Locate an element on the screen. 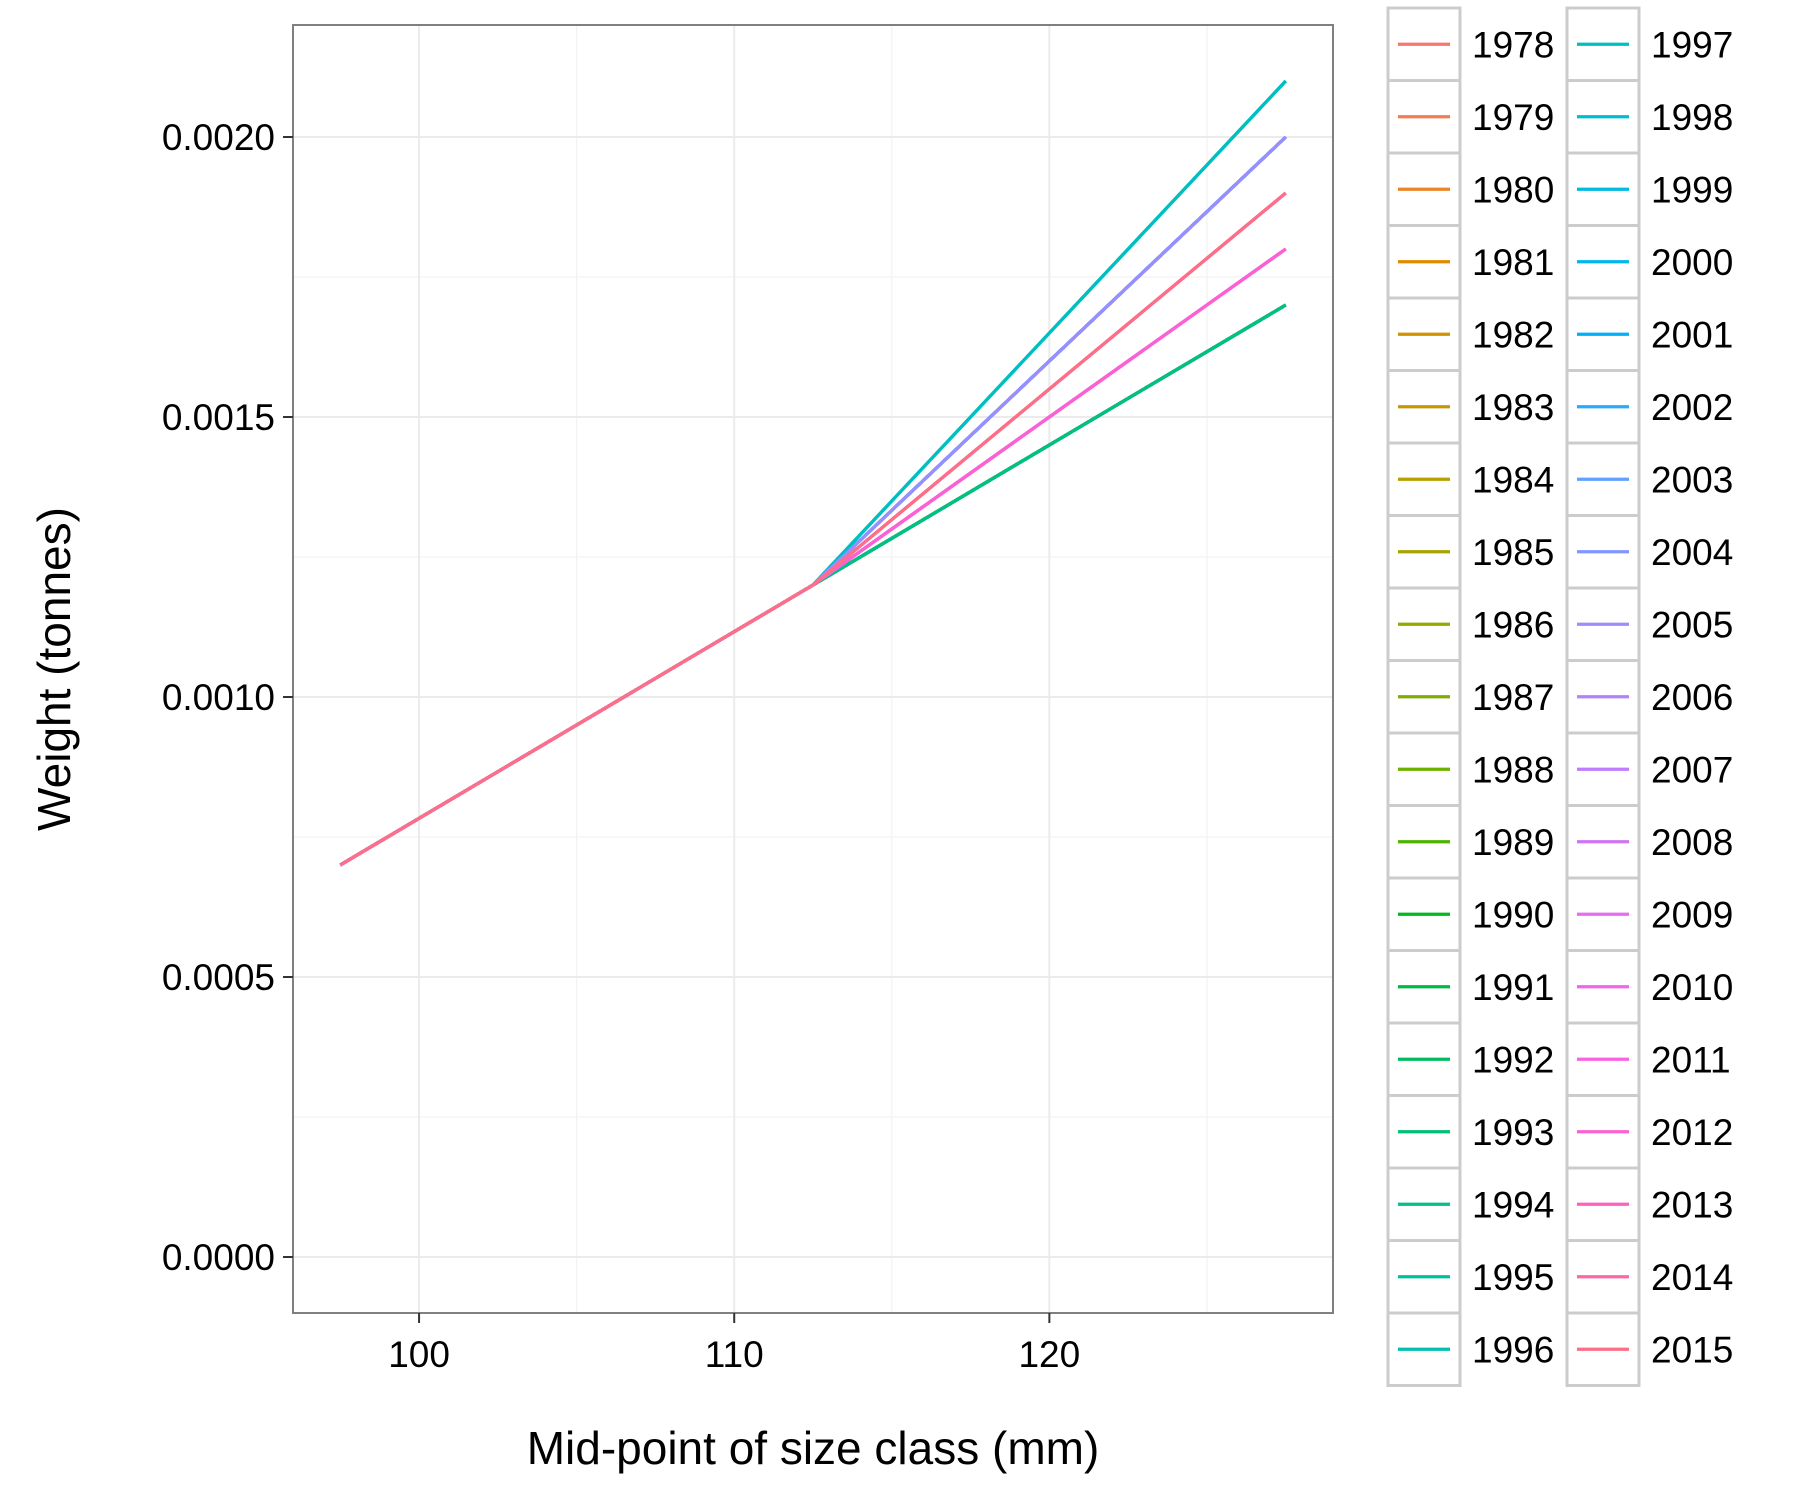  legend-item-1988: 1988 is located at coordinates (1470, 769).